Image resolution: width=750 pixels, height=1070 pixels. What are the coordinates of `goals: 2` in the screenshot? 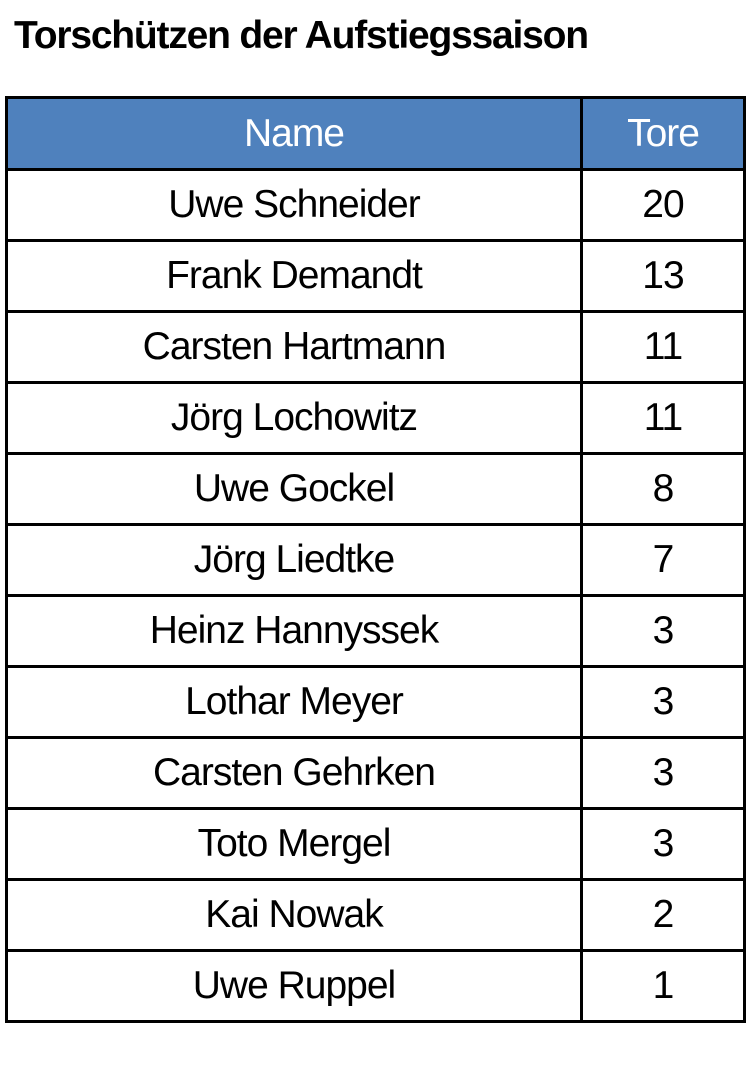 It's located at (663, 915).